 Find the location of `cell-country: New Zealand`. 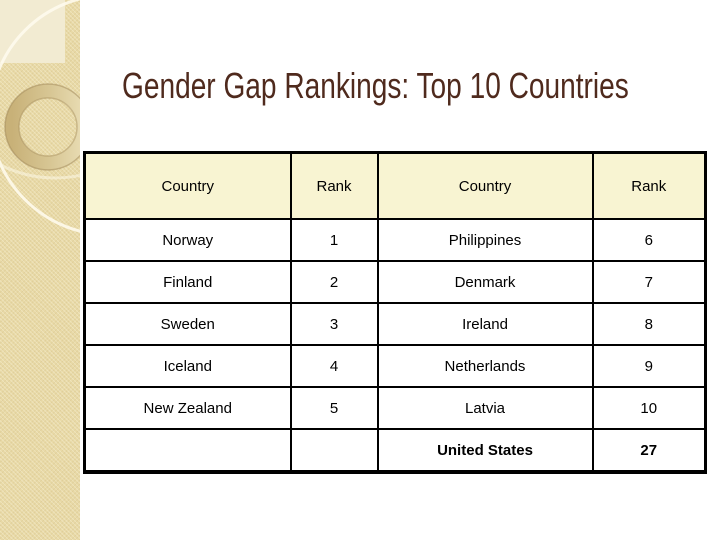

cell-country: New Zealand is located at coordinates (187, 408).